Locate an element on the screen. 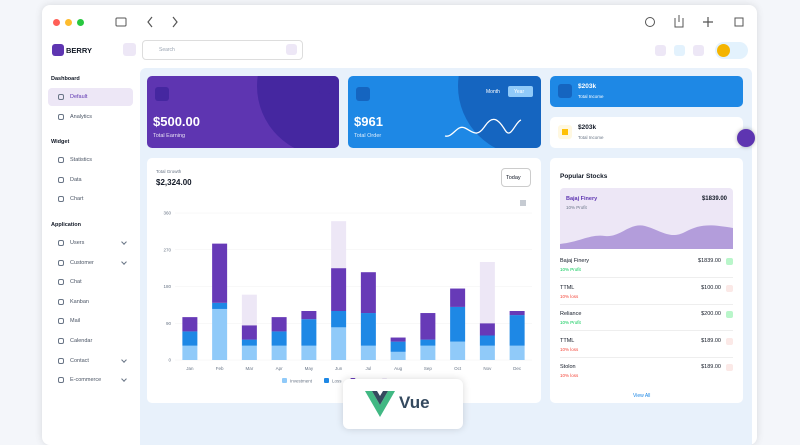 The image size is (800, 445). featured-change: 10% Profit is located at coordinates (576, 207).